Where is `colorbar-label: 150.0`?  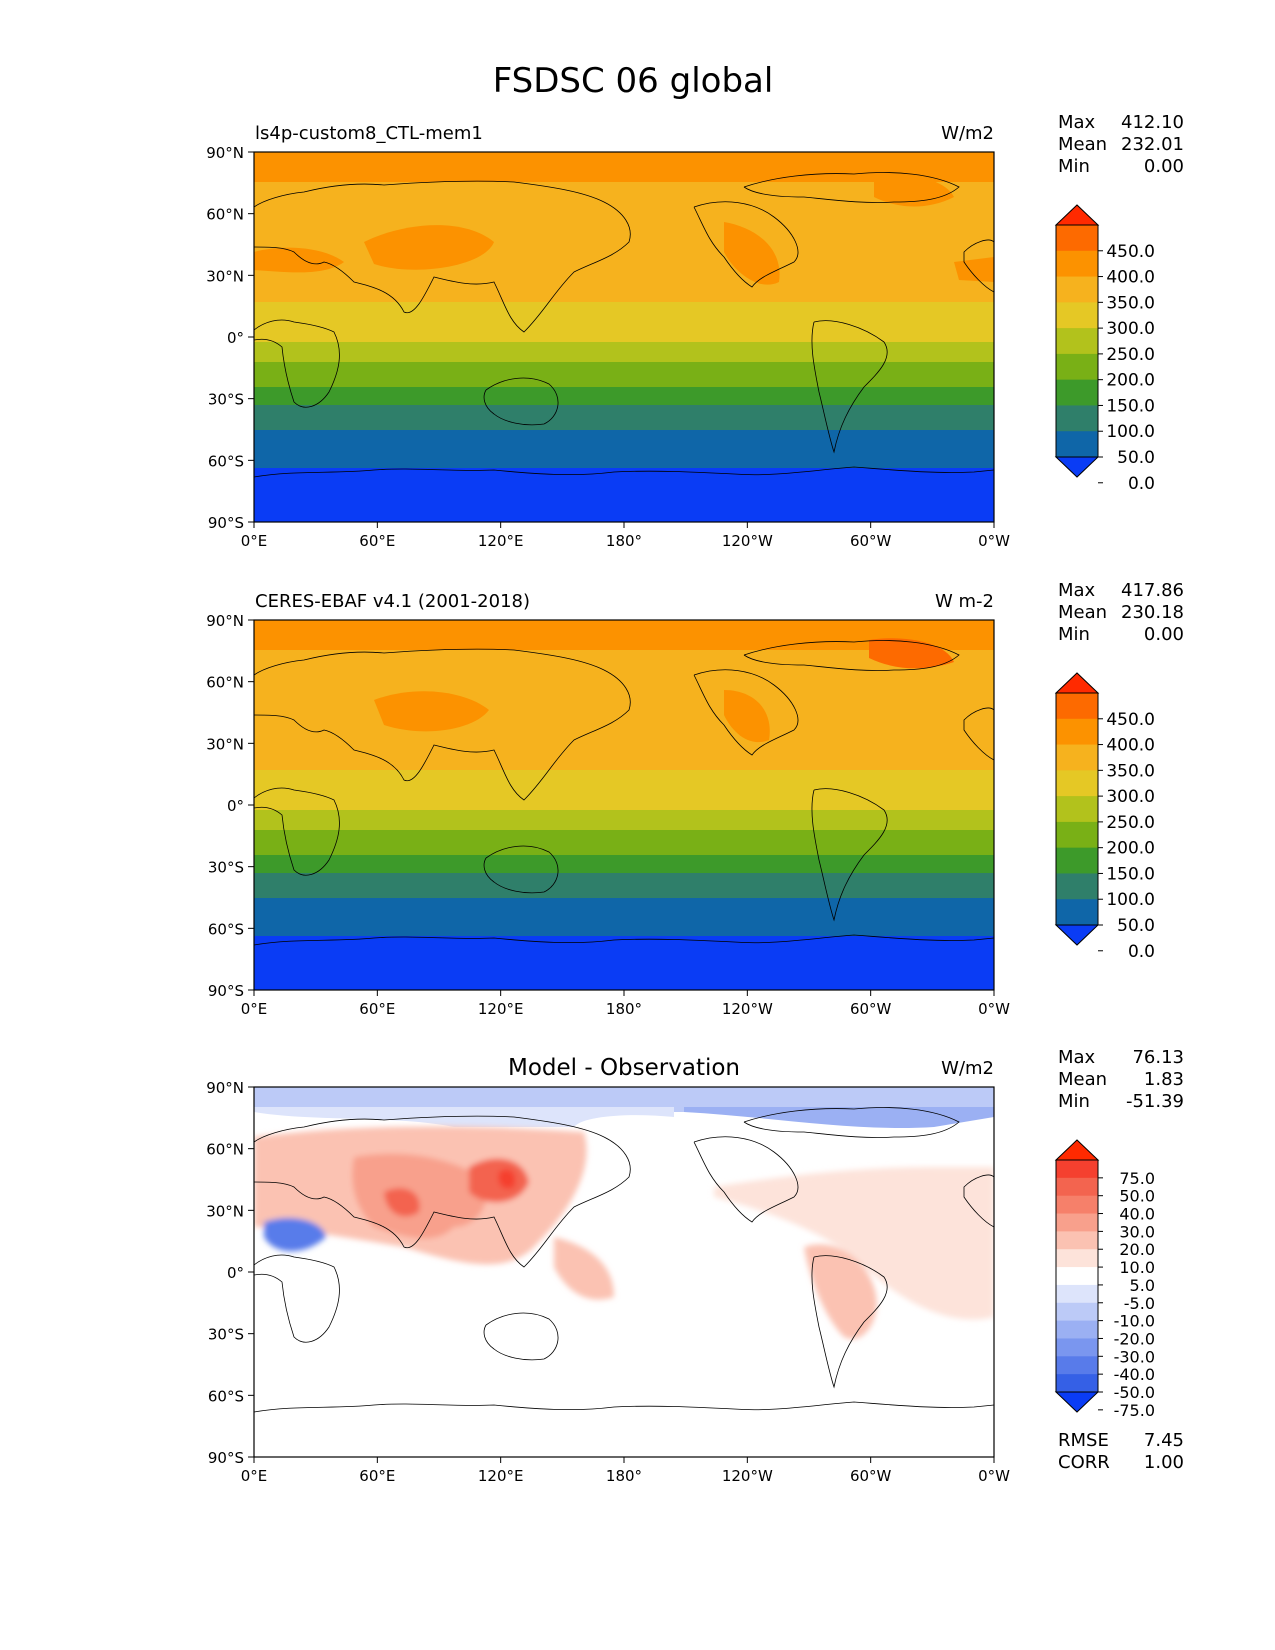 colorbar-label: 150.0 is located at coordinates (1130, 874).